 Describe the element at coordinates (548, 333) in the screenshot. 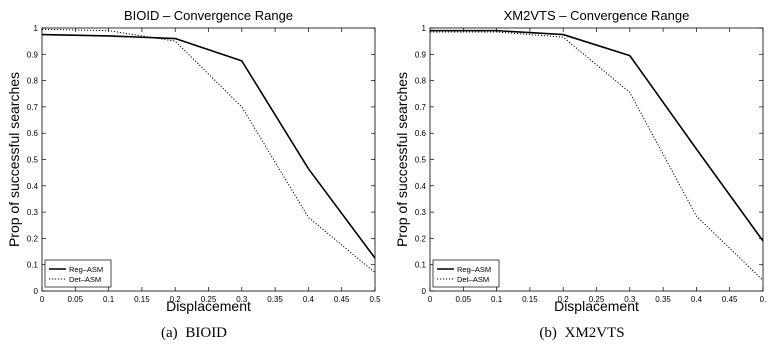

I see `caption-label: (b)` at that location.